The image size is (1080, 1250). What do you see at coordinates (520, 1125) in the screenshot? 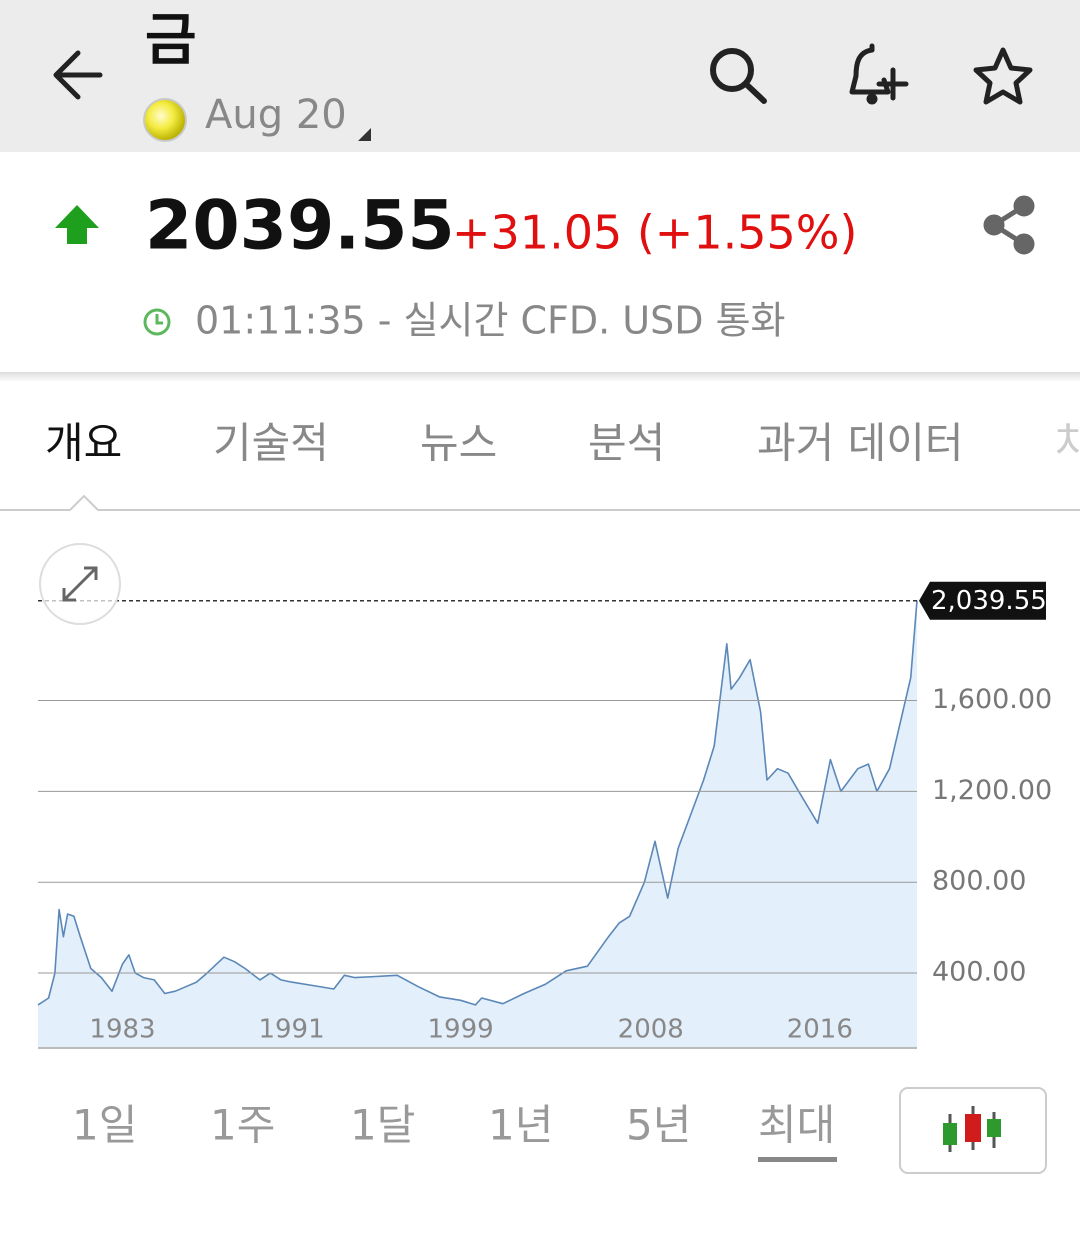
I see `range-button: 1년` at bounding box center [520, 1125].